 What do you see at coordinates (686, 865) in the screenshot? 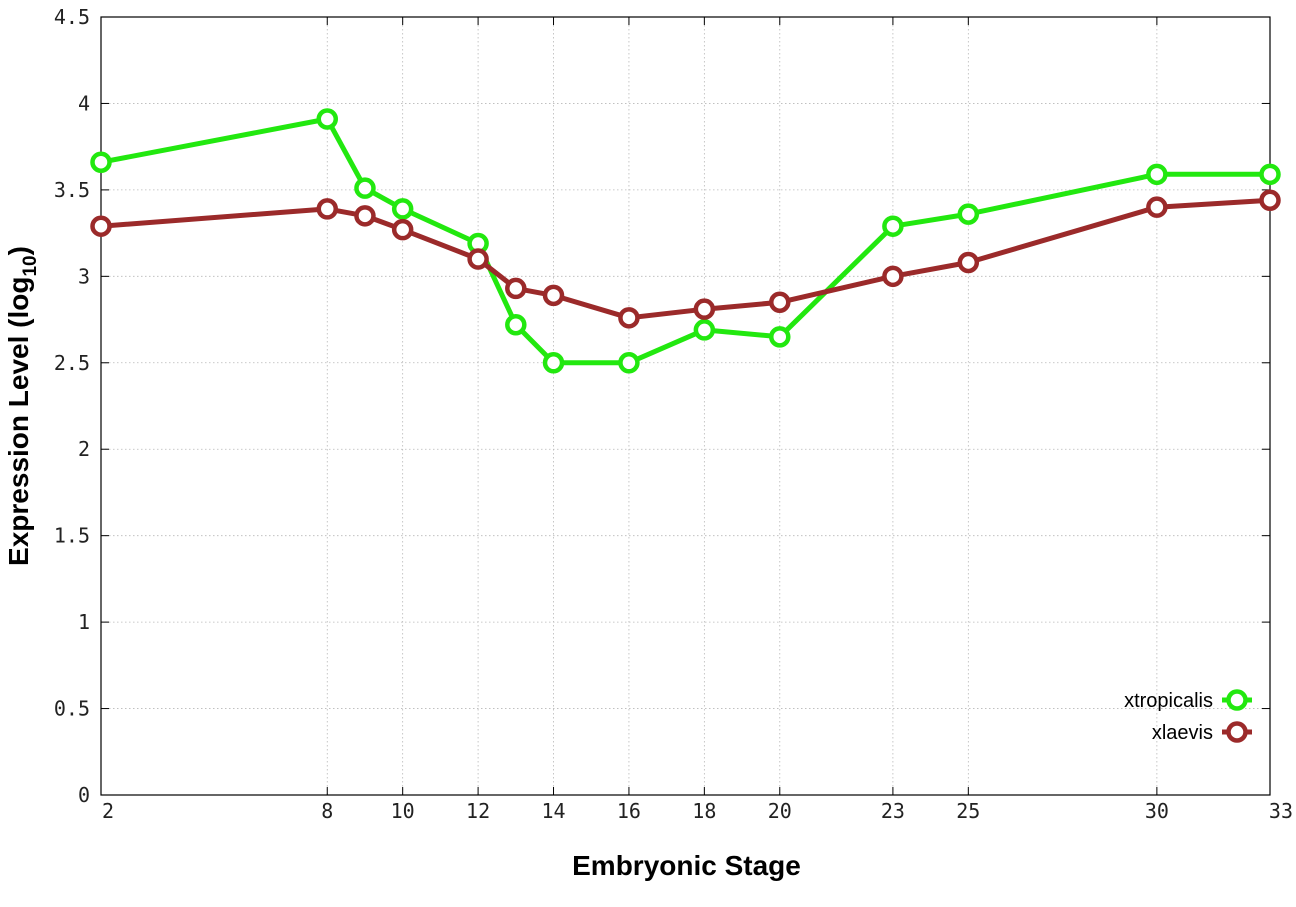
I see `x-axis-title: Embryonic Stage` at bounding box center [686, 865].